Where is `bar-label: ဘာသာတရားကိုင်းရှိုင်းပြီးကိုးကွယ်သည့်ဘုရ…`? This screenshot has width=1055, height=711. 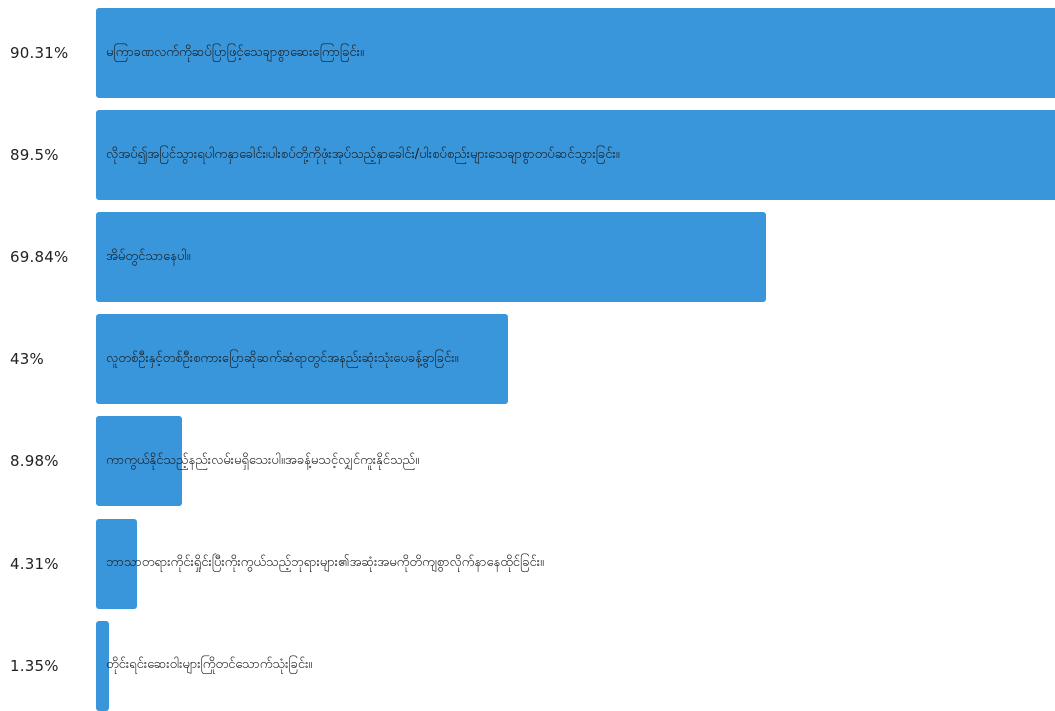
bar-label: ဘာသာတရားကိုင်းရှိုင်းပြီးကိုးကွယ်သည့်ဘုရ… is located at coordinates (325, 564).